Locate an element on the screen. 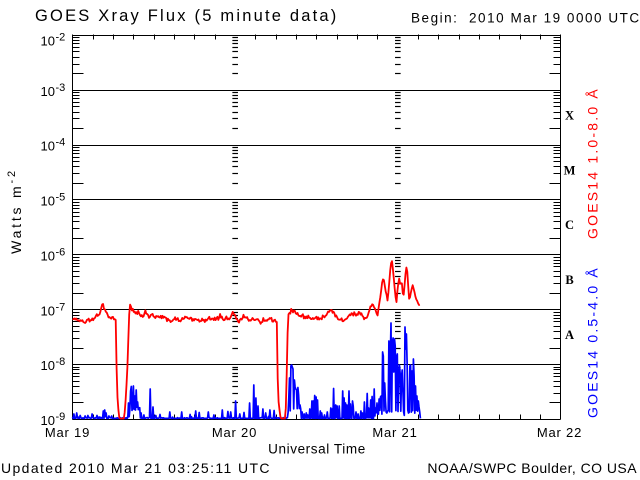 Image resolution: width=640 pixels, height=480 pixels. svg-text: -7 is located at coordinates (61, 307).